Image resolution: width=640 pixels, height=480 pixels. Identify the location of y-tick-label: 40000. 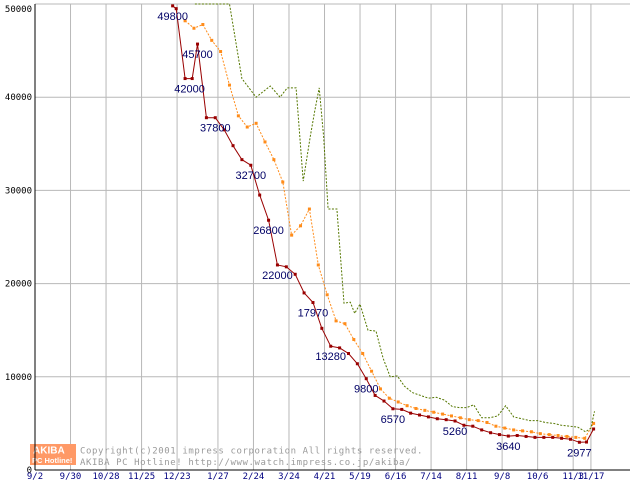
(18, 98).